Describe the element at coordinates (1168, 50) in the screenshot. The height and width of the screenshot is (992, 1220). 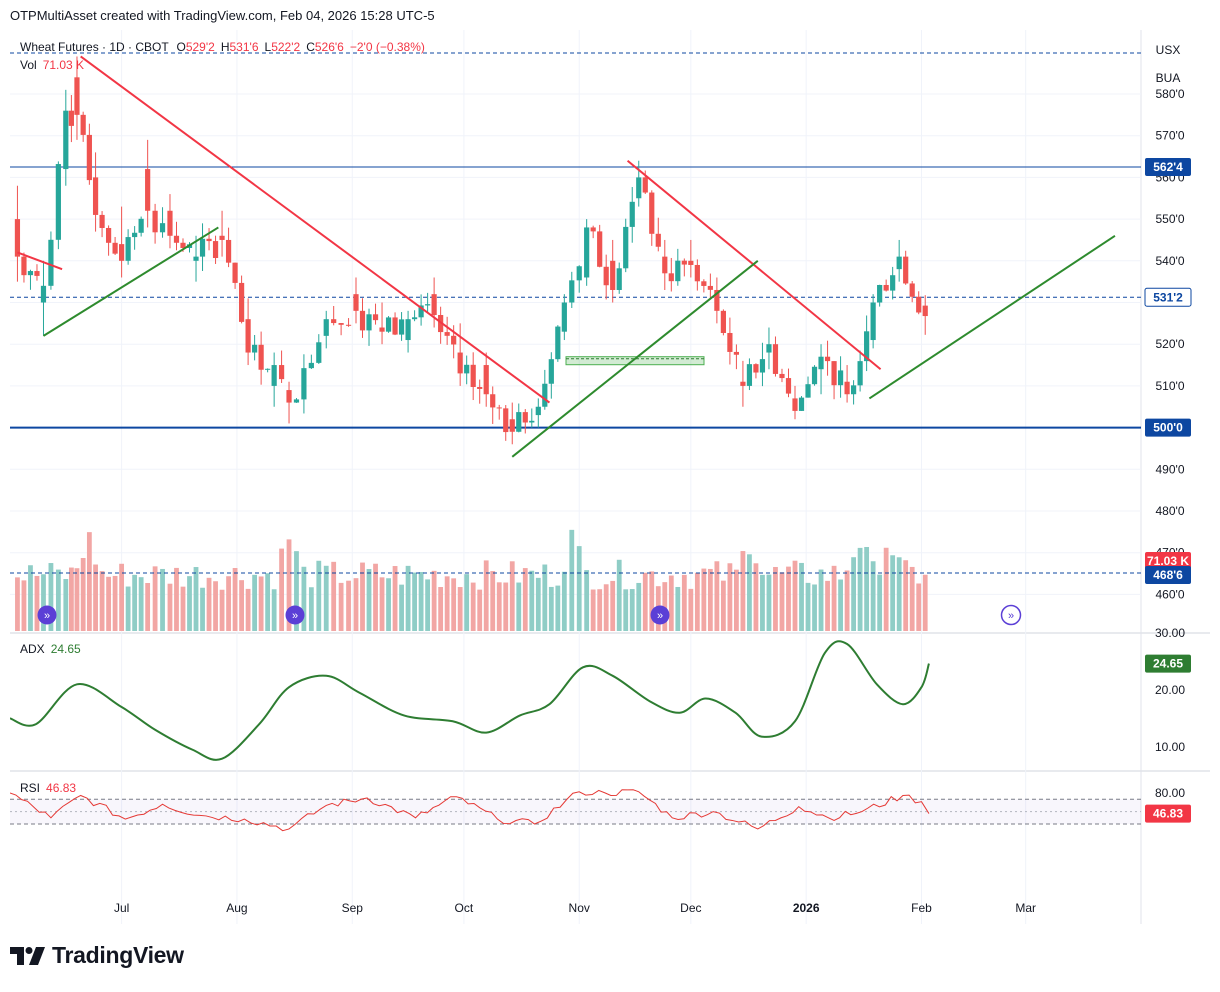
I see `scale-button-usx: USX` at that location.